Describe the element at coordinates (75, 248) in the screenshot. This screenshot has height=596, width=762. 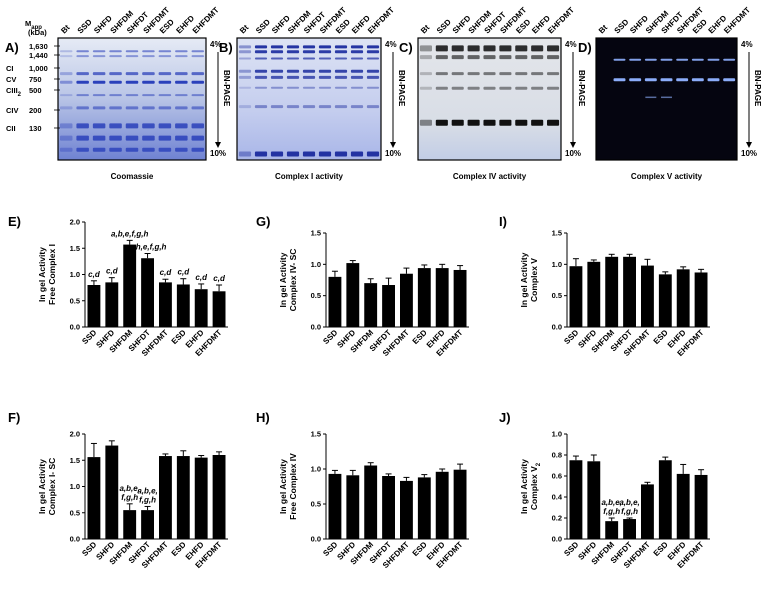
I see `y-tick-label: 1.5` at that location.